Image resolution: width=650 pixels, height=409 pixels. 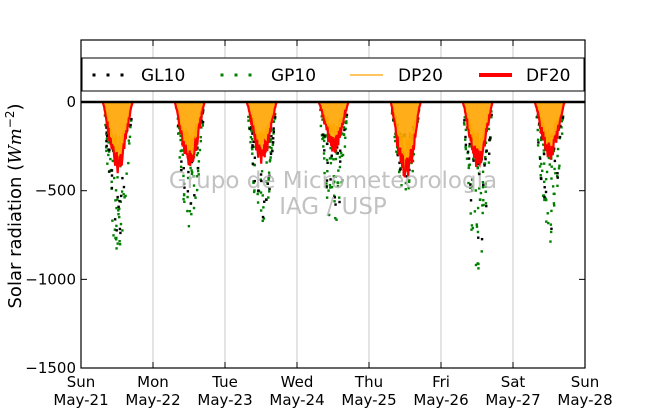 What do you see at coordinates (55, 191) in the screenshot?
I see `y-tick-label: −500` at bounding box center [55, 191].